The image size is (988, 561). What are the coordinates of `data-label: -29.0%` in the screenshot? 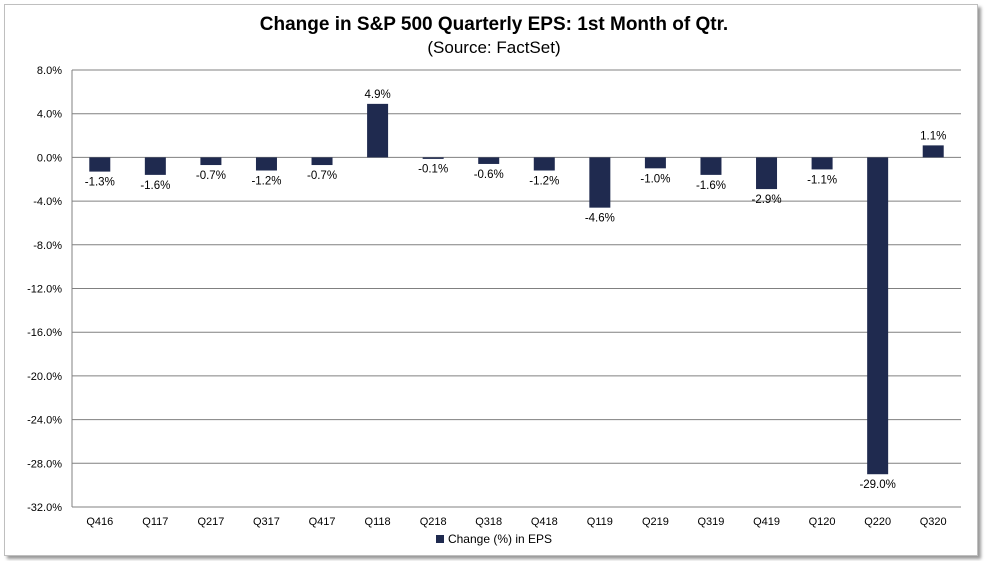 It's located at (877, 485).